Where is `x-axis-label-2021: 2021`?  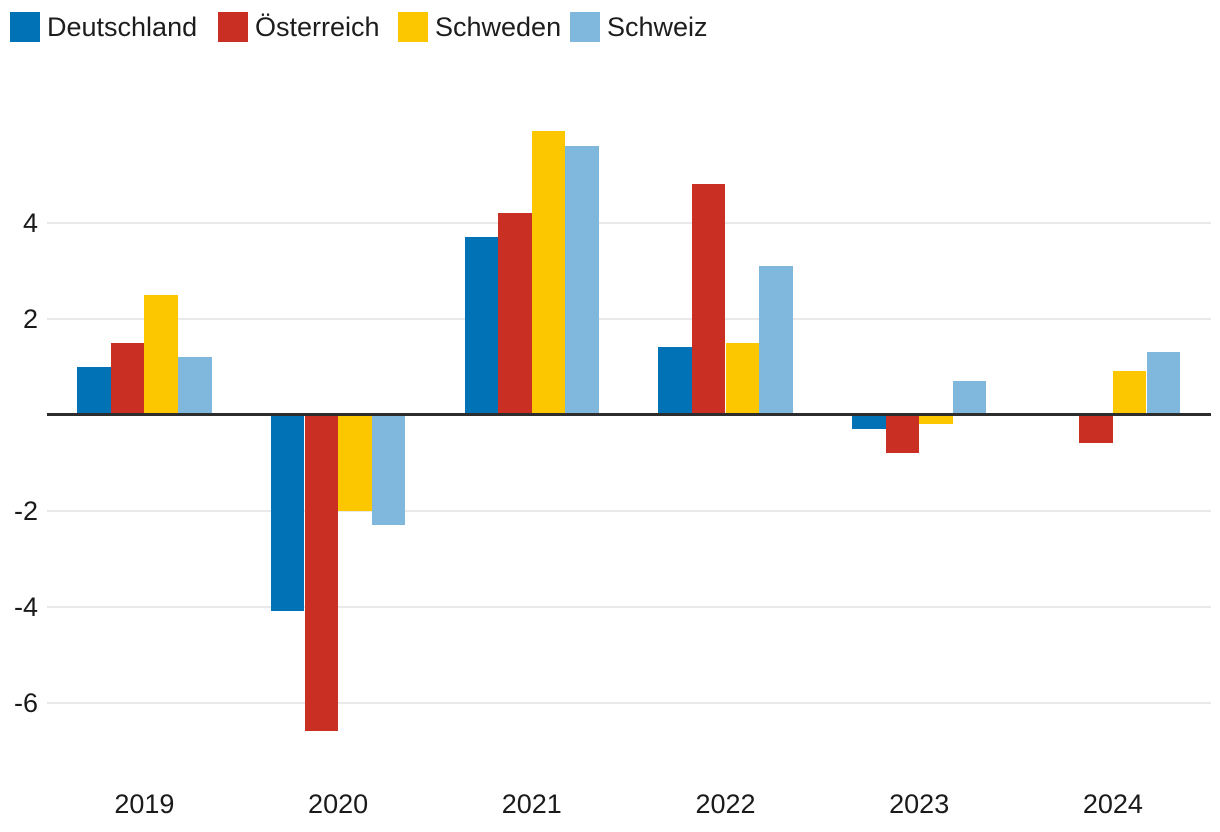 x-axis-label-2021: 2021 is located at coordinates (531, 804).